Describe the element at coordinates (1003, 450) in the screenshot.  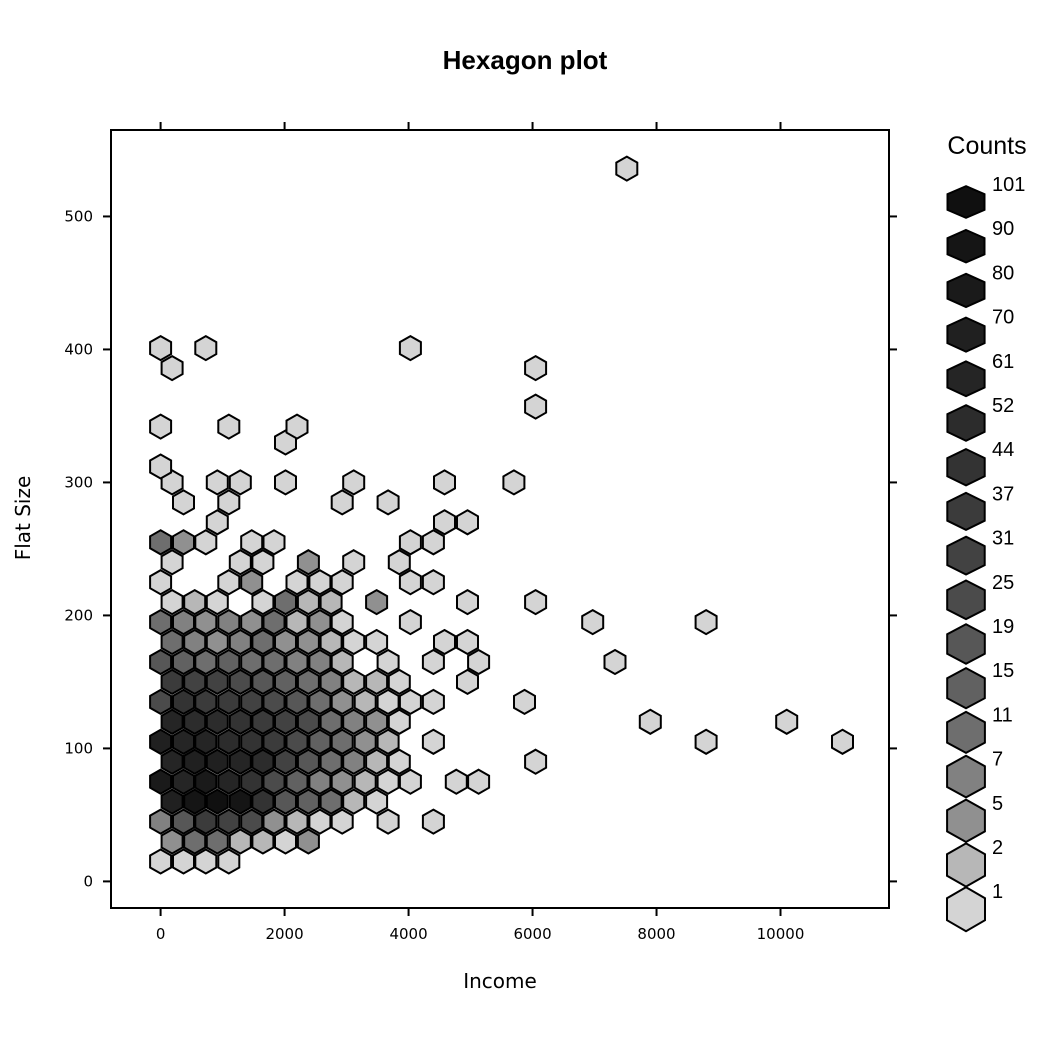
I see `legend-label: 44` at that location.